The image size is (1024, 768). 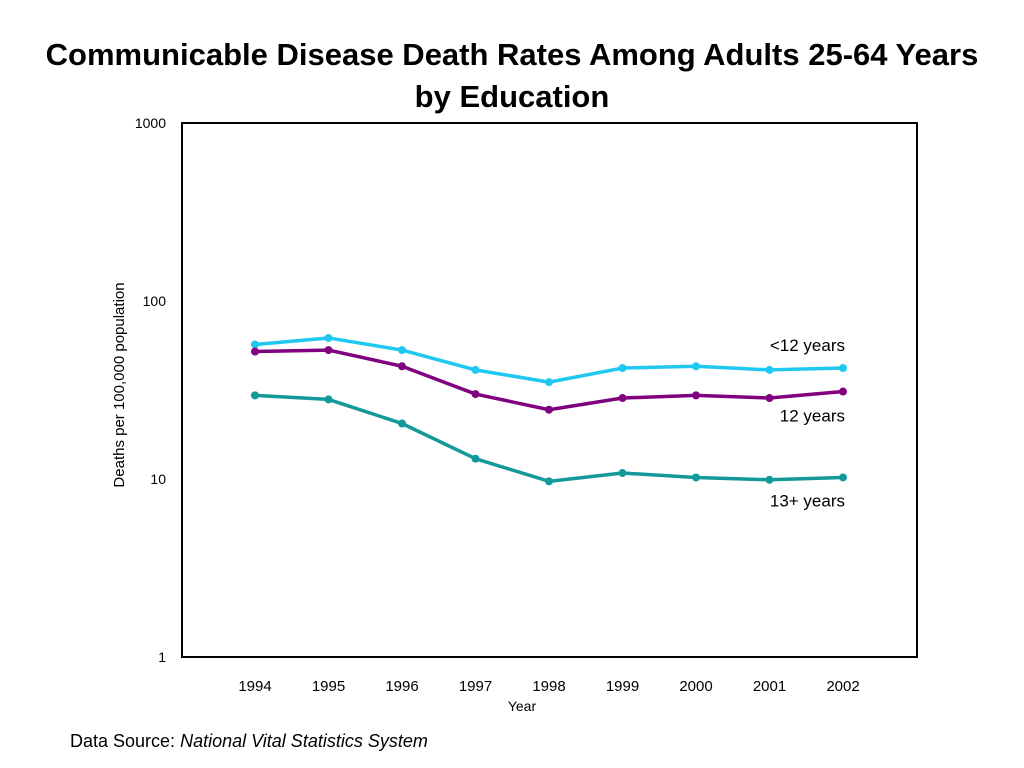 I want to click on y-axis-label: Deaths per 100,000 population, so click(x=119, y=384).